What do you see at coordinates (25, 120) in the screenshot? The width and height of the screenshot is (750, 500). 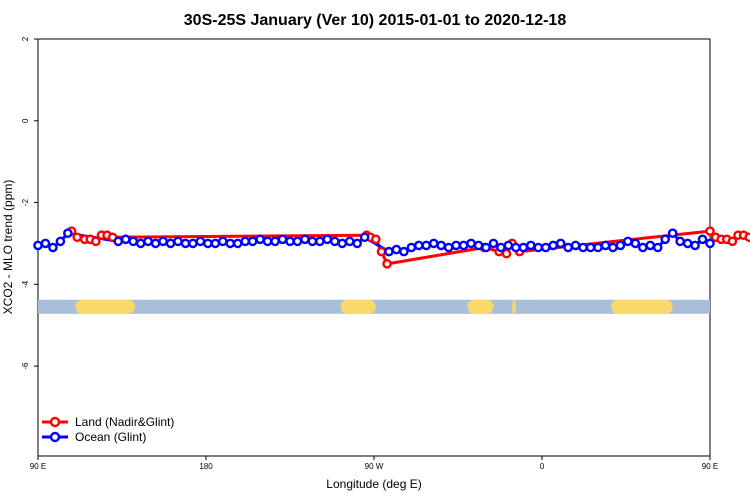 I see `y-tick-label-1: 0` at bounding box center [25, 120].